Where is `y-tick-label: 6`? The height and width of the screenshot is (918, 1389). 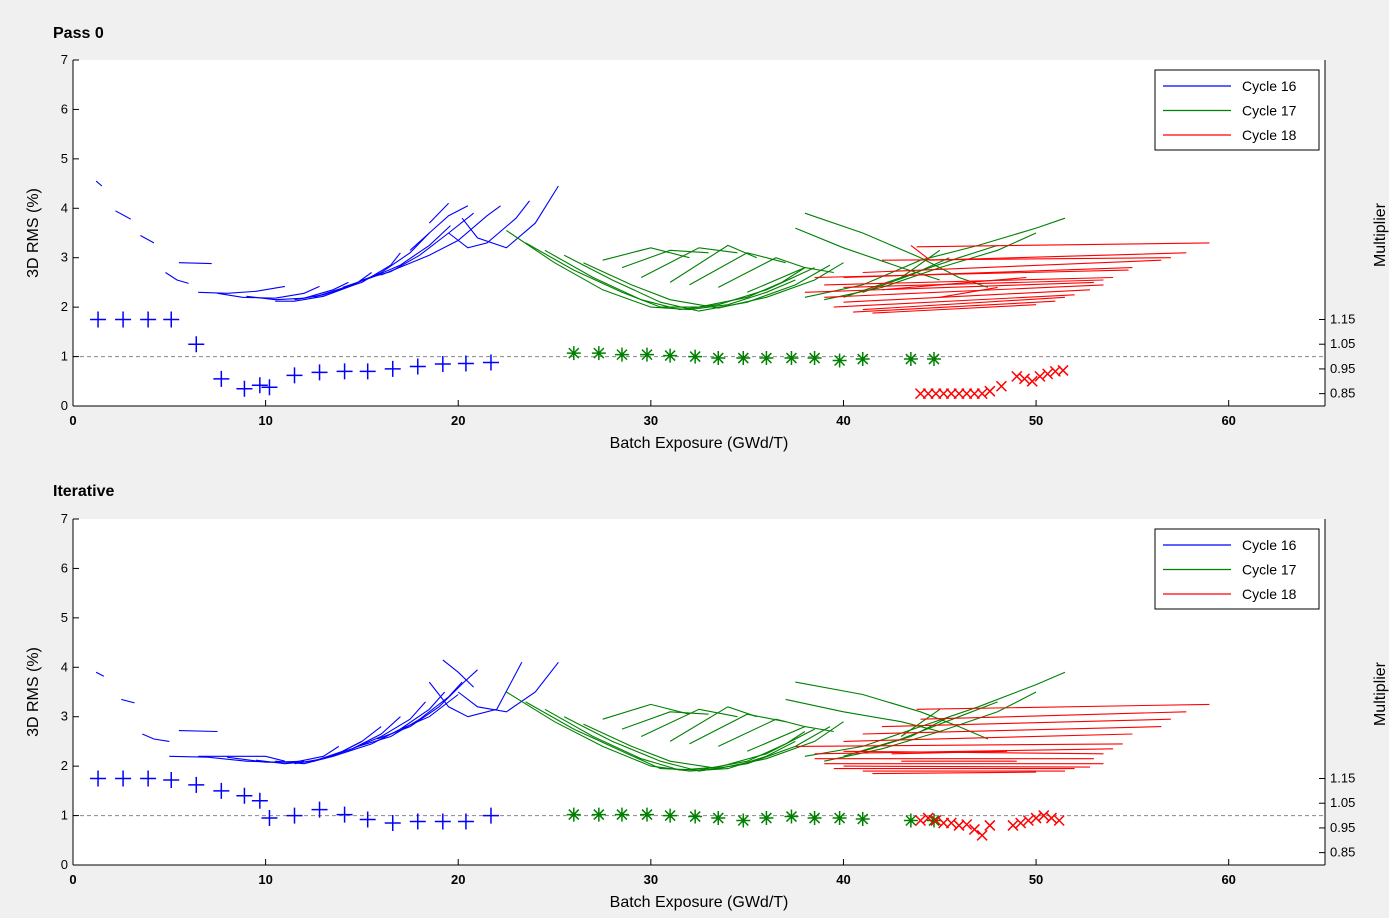 y-tick-label: 6 is located at coordinates (64, 567).